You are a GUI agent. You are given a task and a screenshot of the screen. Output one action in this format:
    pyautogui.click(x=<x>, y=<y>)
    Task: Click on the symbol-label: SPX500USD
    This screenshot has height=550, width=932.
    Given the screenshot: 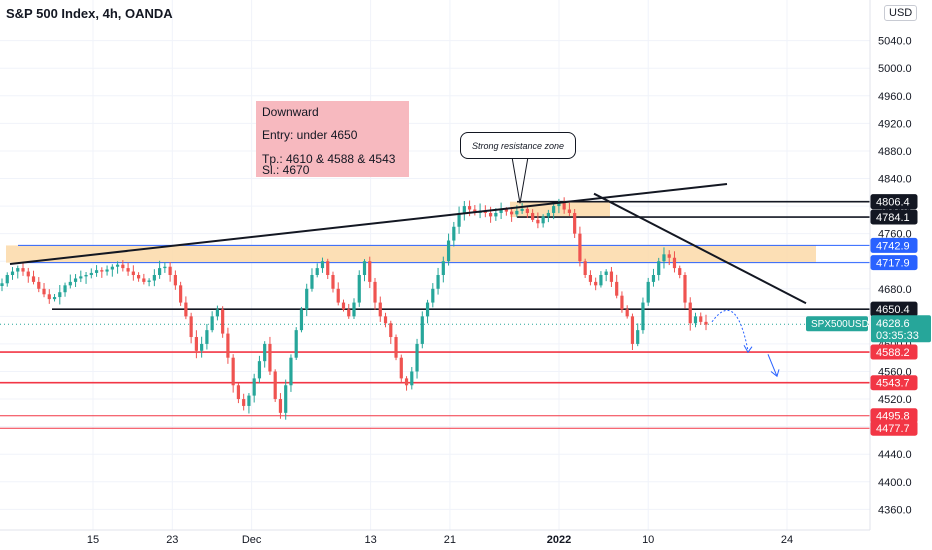 What is the action you would take?
    pyautogui.click(x=837, y=324)
    